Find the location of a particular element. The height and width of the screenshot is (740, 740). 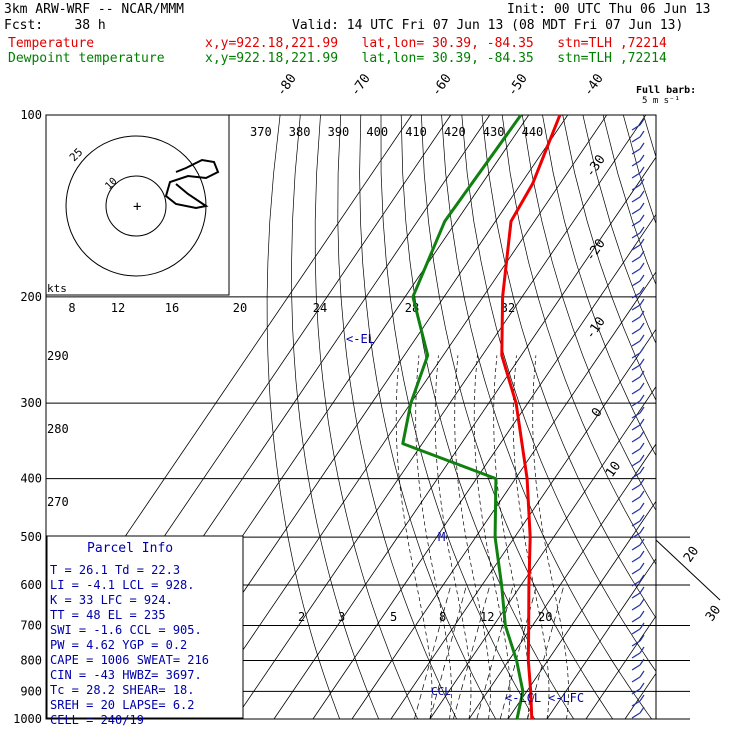

pressure-label-300: 300 is located at coordinates (31, 403).